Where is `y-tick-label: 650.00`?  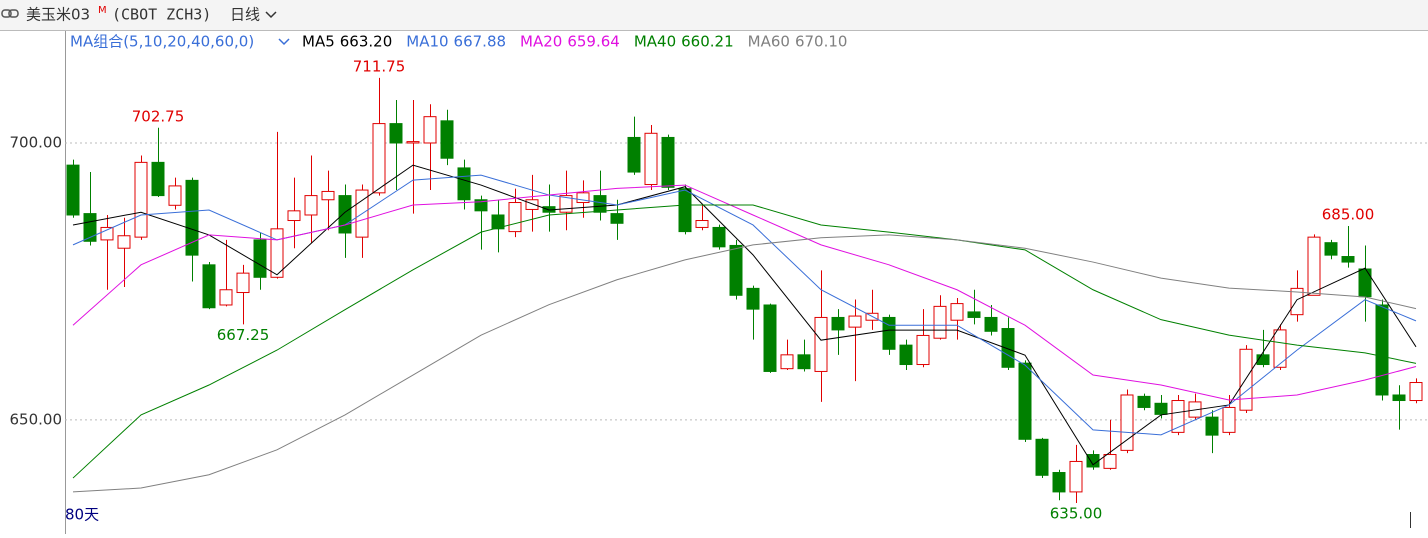 y-tick-label: 650.00 is located at coordinates (36, 419).